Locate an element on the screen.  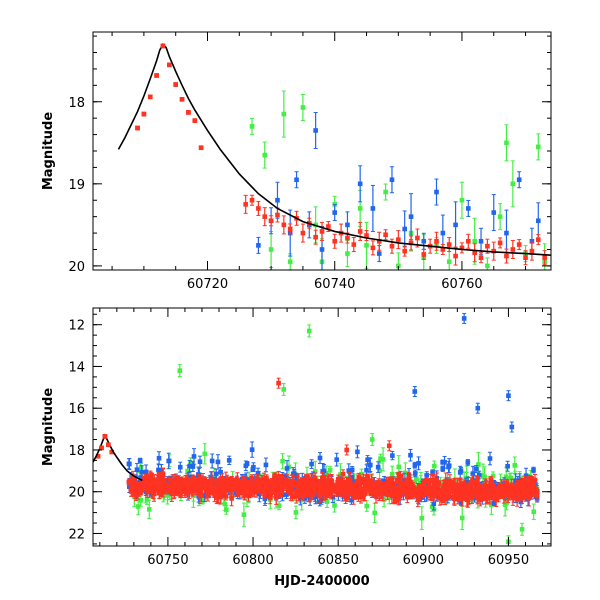
x-tick-label: 60760 is located at coordinates (461, 284).